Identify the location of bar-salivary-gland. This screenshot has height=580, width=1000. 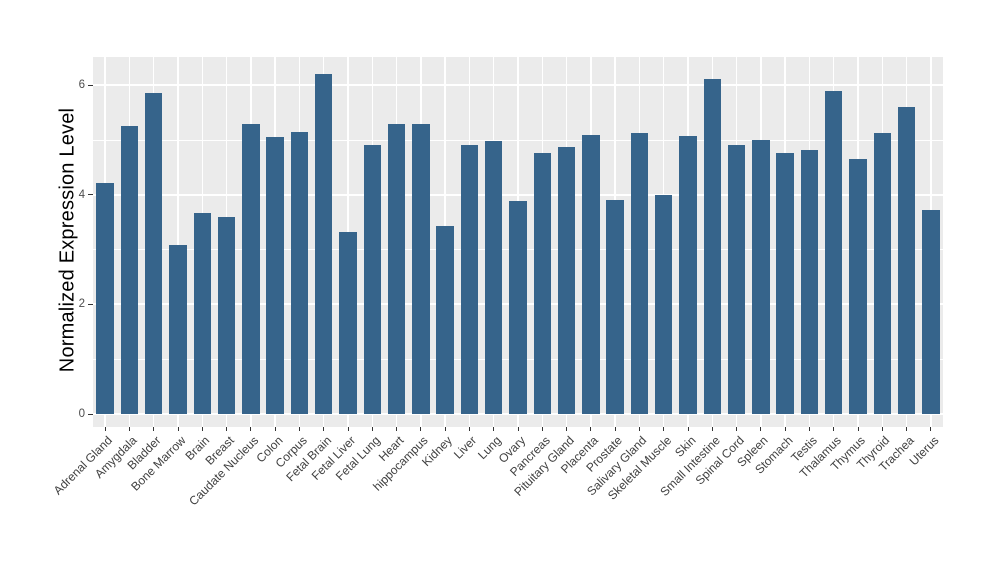
(639, 273).